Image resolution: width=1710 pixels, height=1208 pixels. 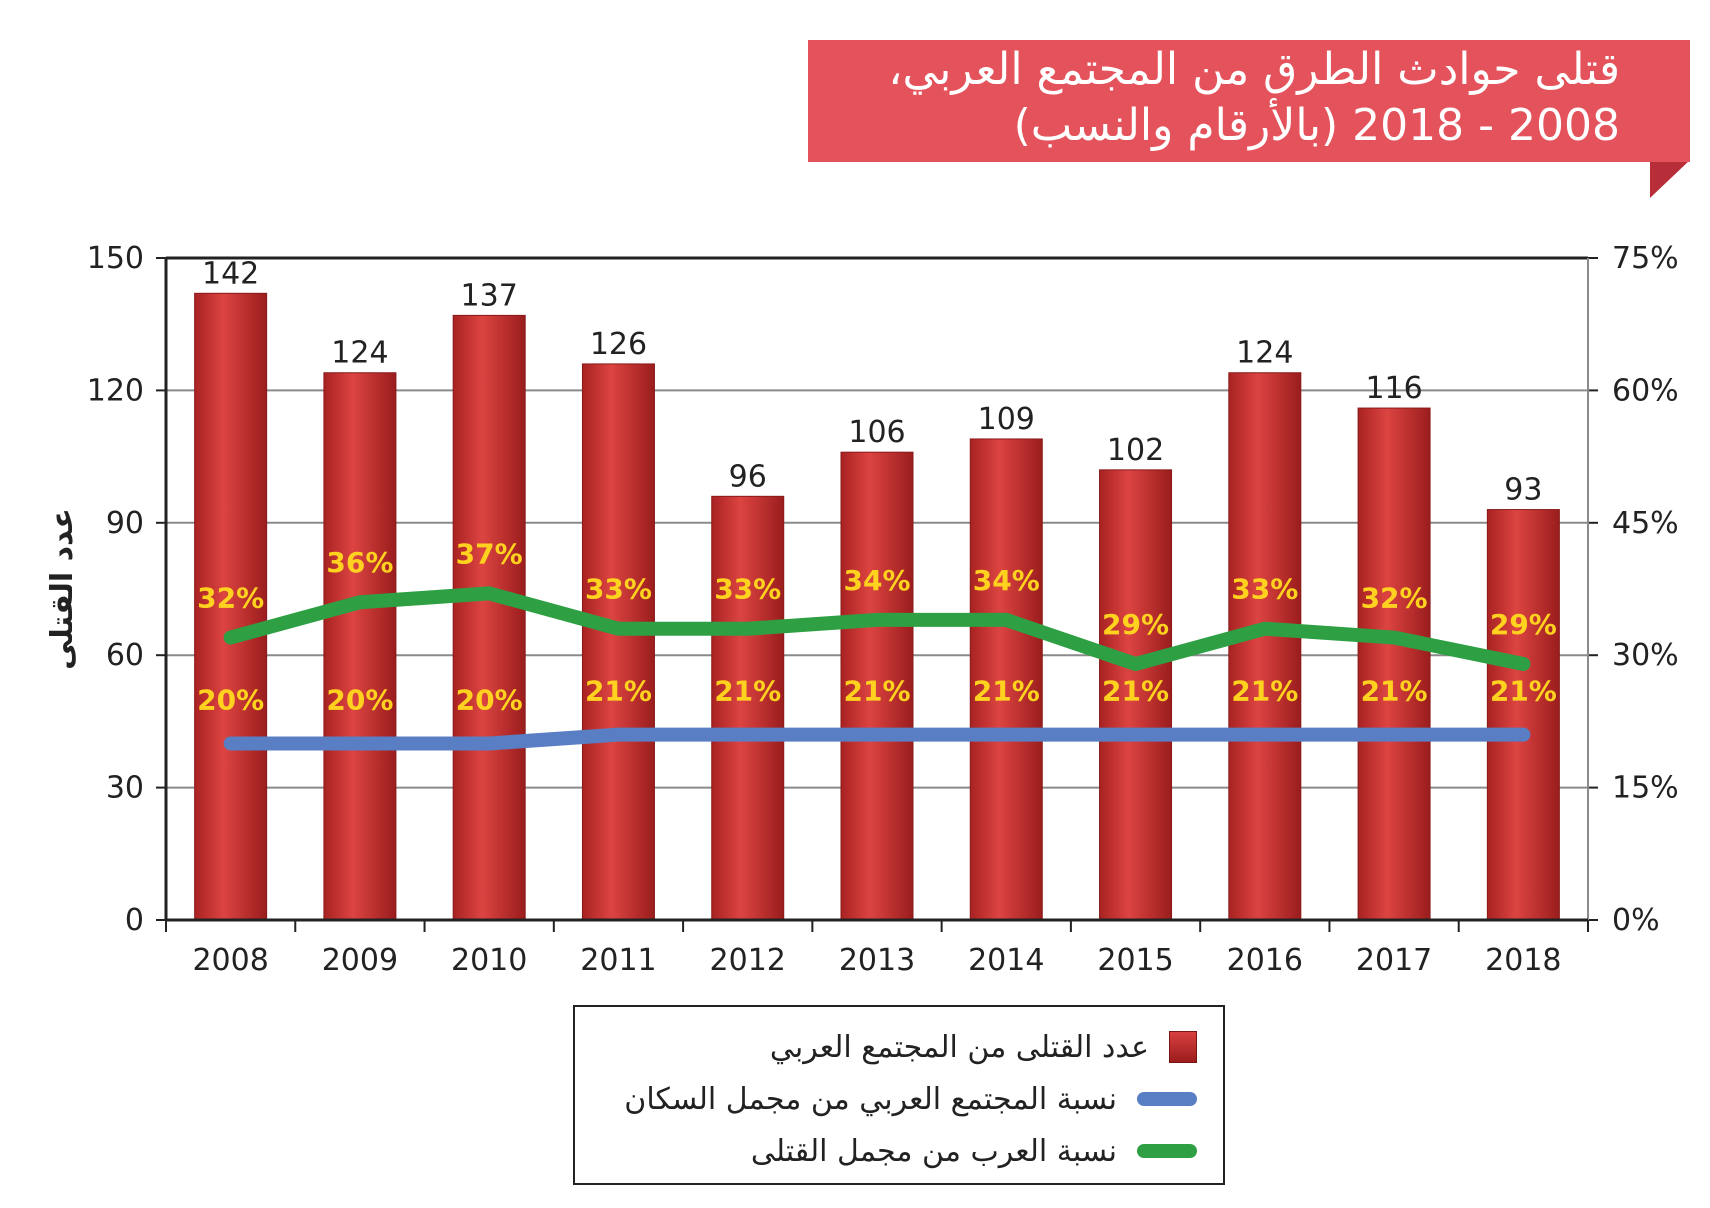 I want to click on legend-green-line-swatch, so click(x=1167, y=1151).